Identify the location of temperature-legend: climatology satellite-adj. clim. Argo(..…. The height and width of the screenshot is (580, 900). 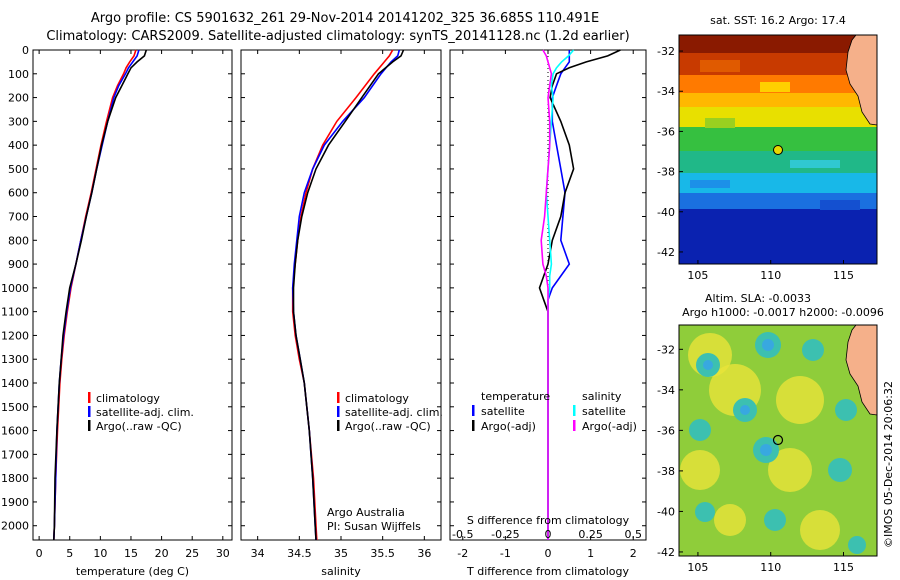
(141, 412).